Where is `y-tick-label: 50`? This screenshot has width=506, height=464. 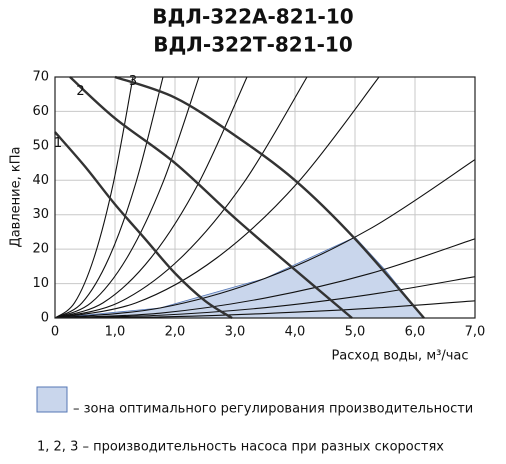 y-tick-label: 50 is located at coordinates (40, 145).